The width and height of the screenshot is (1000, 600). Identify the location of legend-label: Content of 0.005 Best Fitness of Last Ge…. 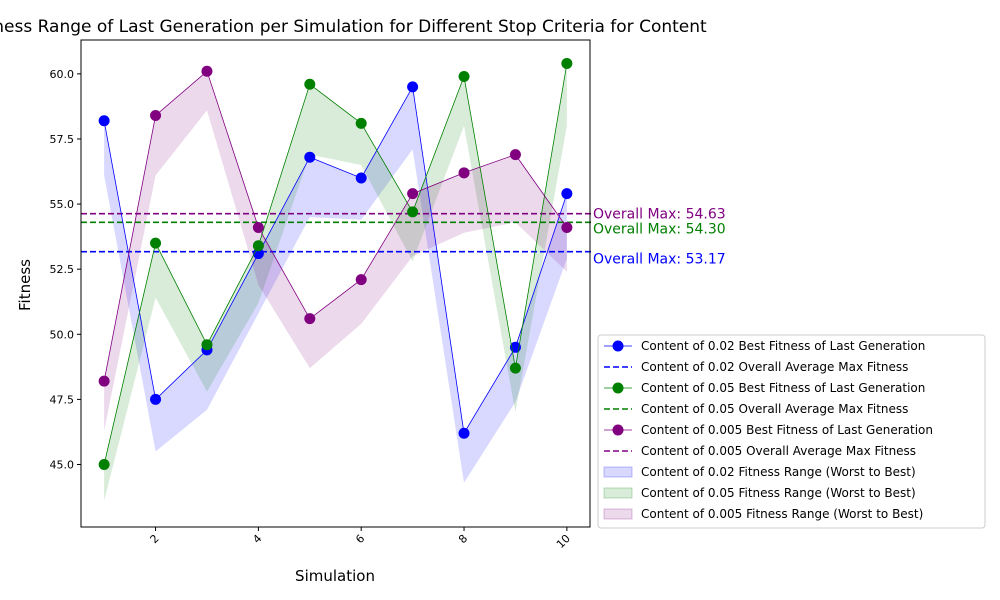
(787, 430).